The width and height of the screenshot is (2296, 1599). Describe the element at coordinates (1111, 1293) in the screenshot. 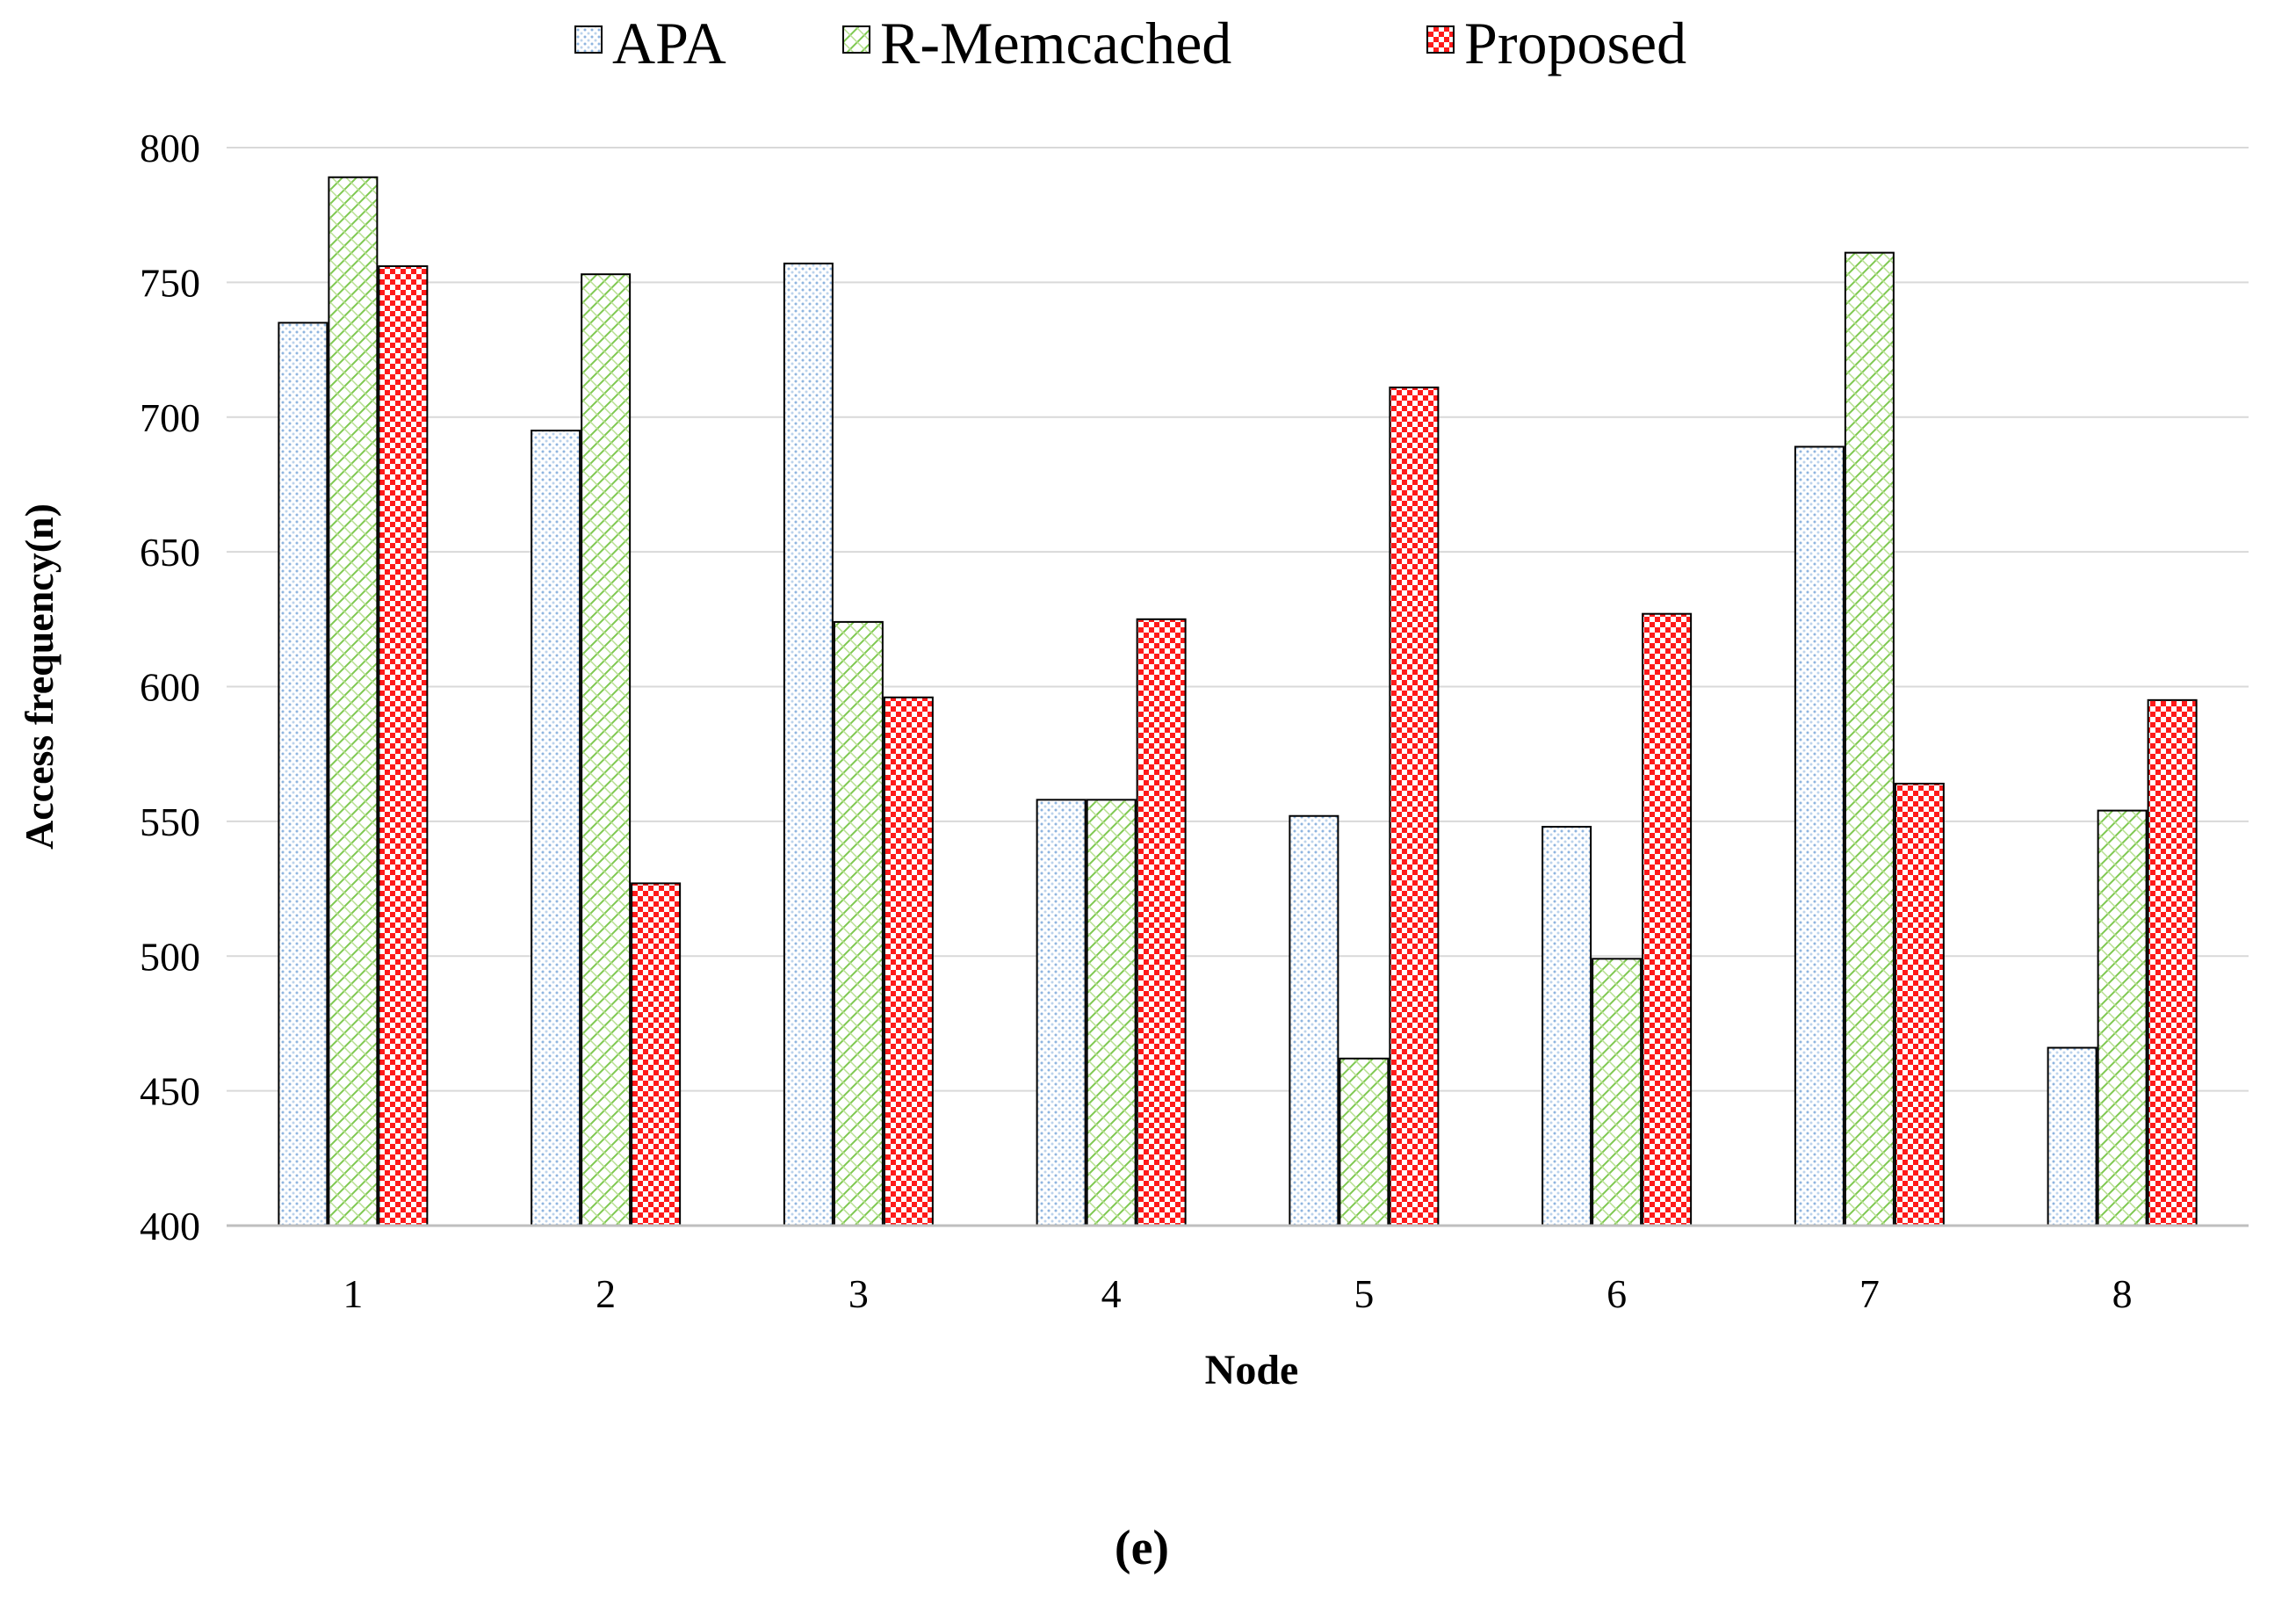

I see `x-tick-label: 4` at that location.